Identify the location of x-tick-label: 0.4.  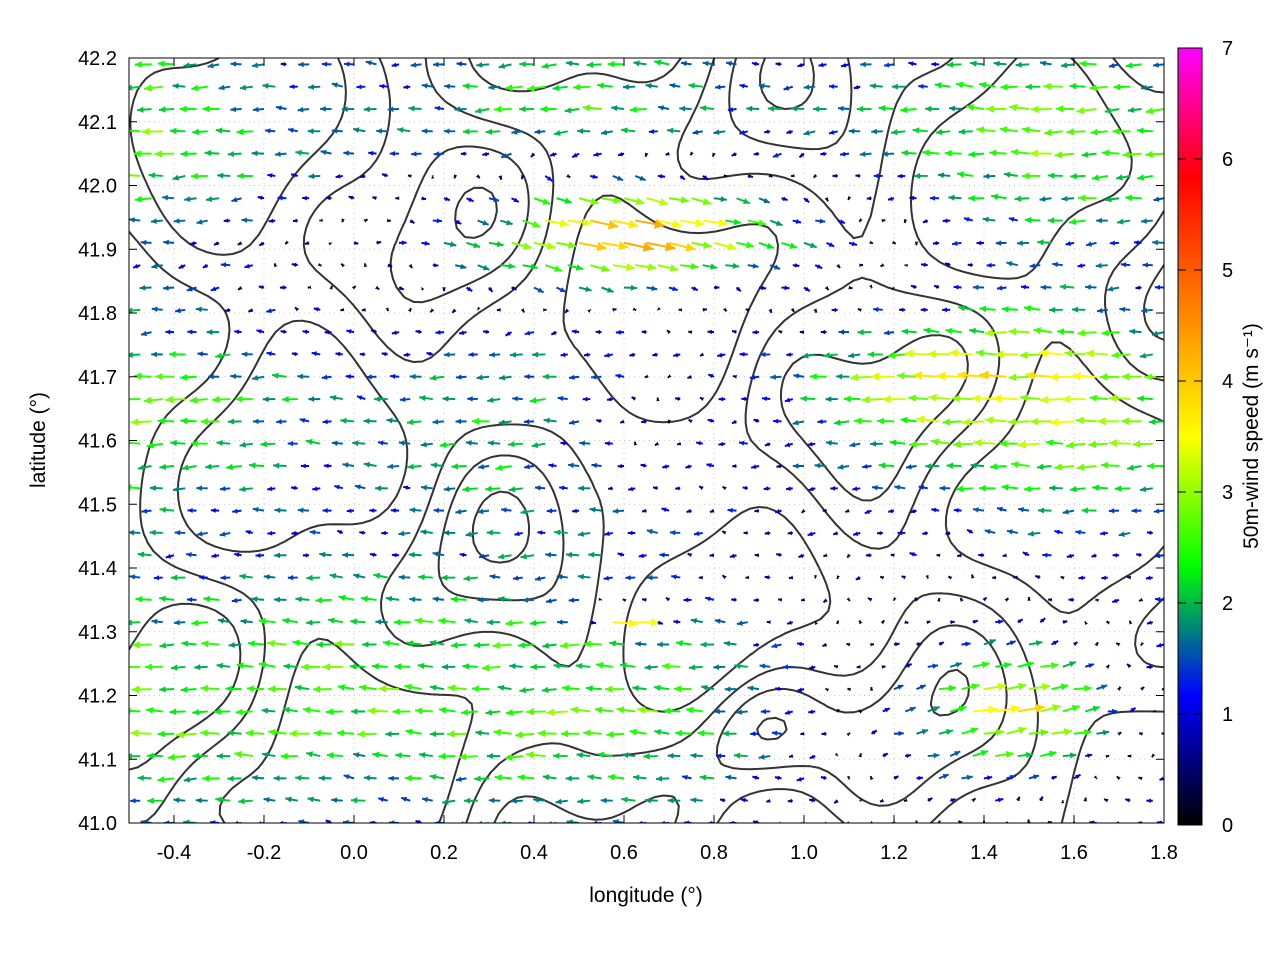
(534, 853).